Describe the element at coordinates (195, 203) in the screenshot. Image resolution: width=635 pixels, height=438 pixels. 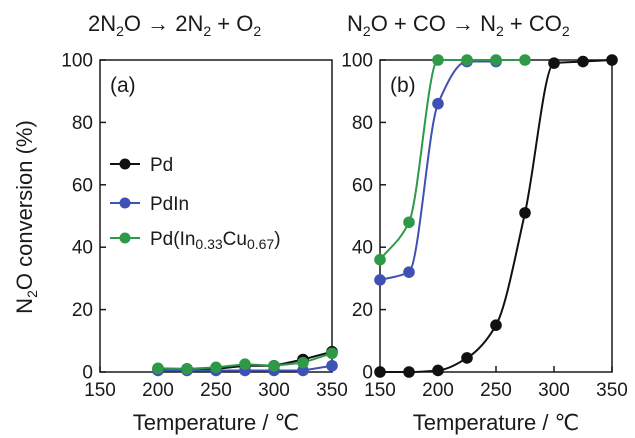
I see `legend: Pd PdIn Pd(In0.33Cu0.67)` at that location.